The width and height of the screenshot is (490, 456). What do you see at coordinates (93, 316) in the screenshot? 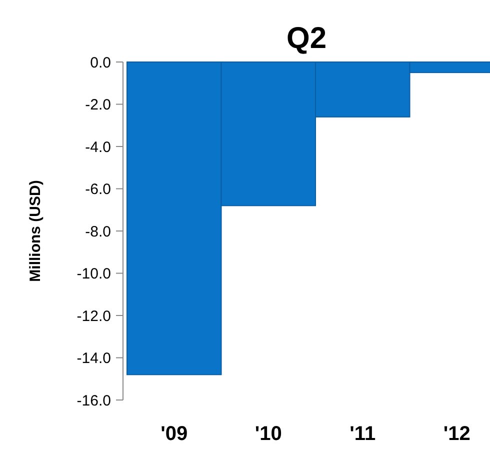
I see `y-tick-label: -12.0` at bounding box center [93, 316].